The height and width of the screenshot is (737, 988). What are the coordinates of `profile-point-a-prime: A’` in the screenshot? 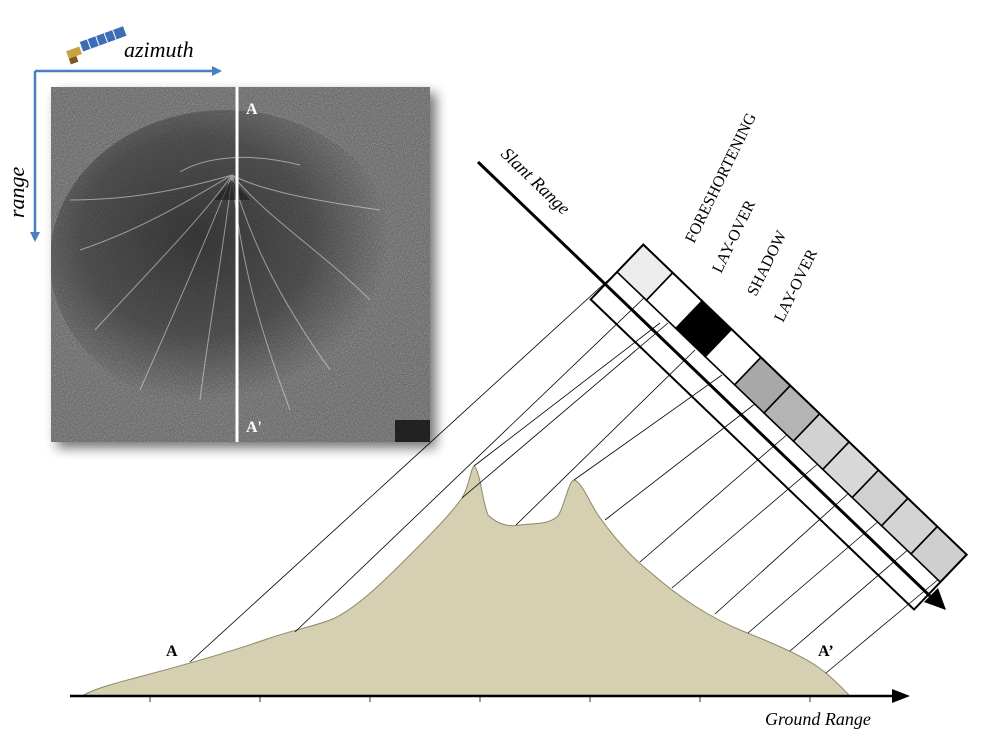 It's located at (826, 651).